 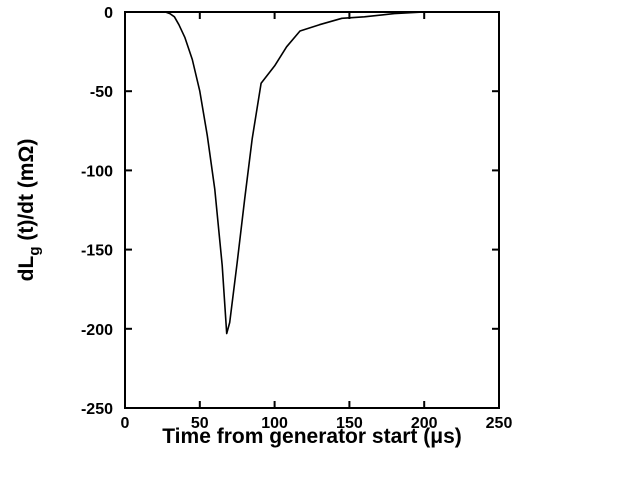 I want to click on y-tick-label: 0, so click(x=108, y=13).